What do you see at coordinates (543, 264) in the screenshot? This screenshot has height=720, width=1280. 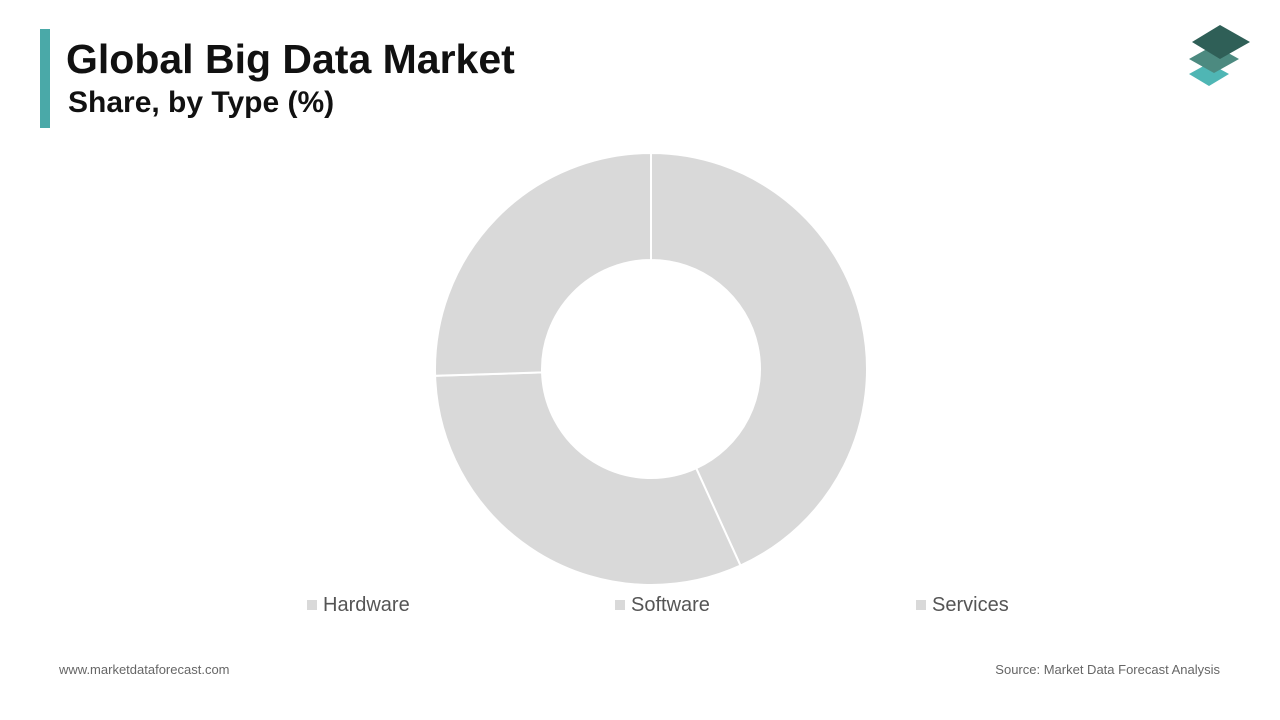 I see `slice-services` at bounding box center [543, 264].